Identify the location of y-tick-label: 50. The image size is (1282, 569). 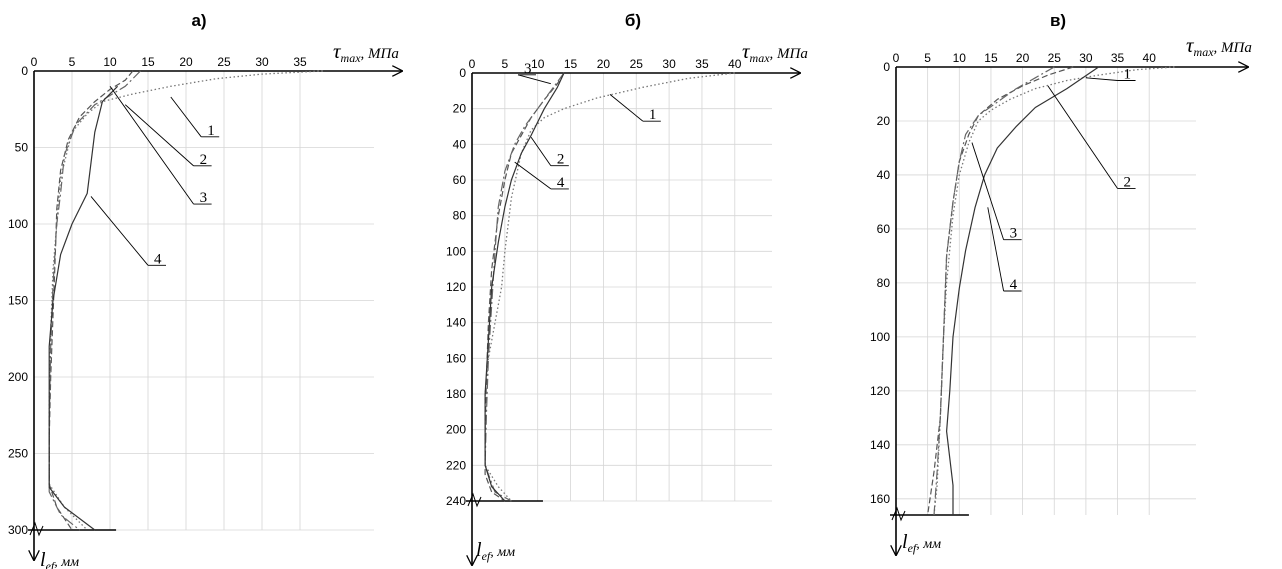
(22, 148).